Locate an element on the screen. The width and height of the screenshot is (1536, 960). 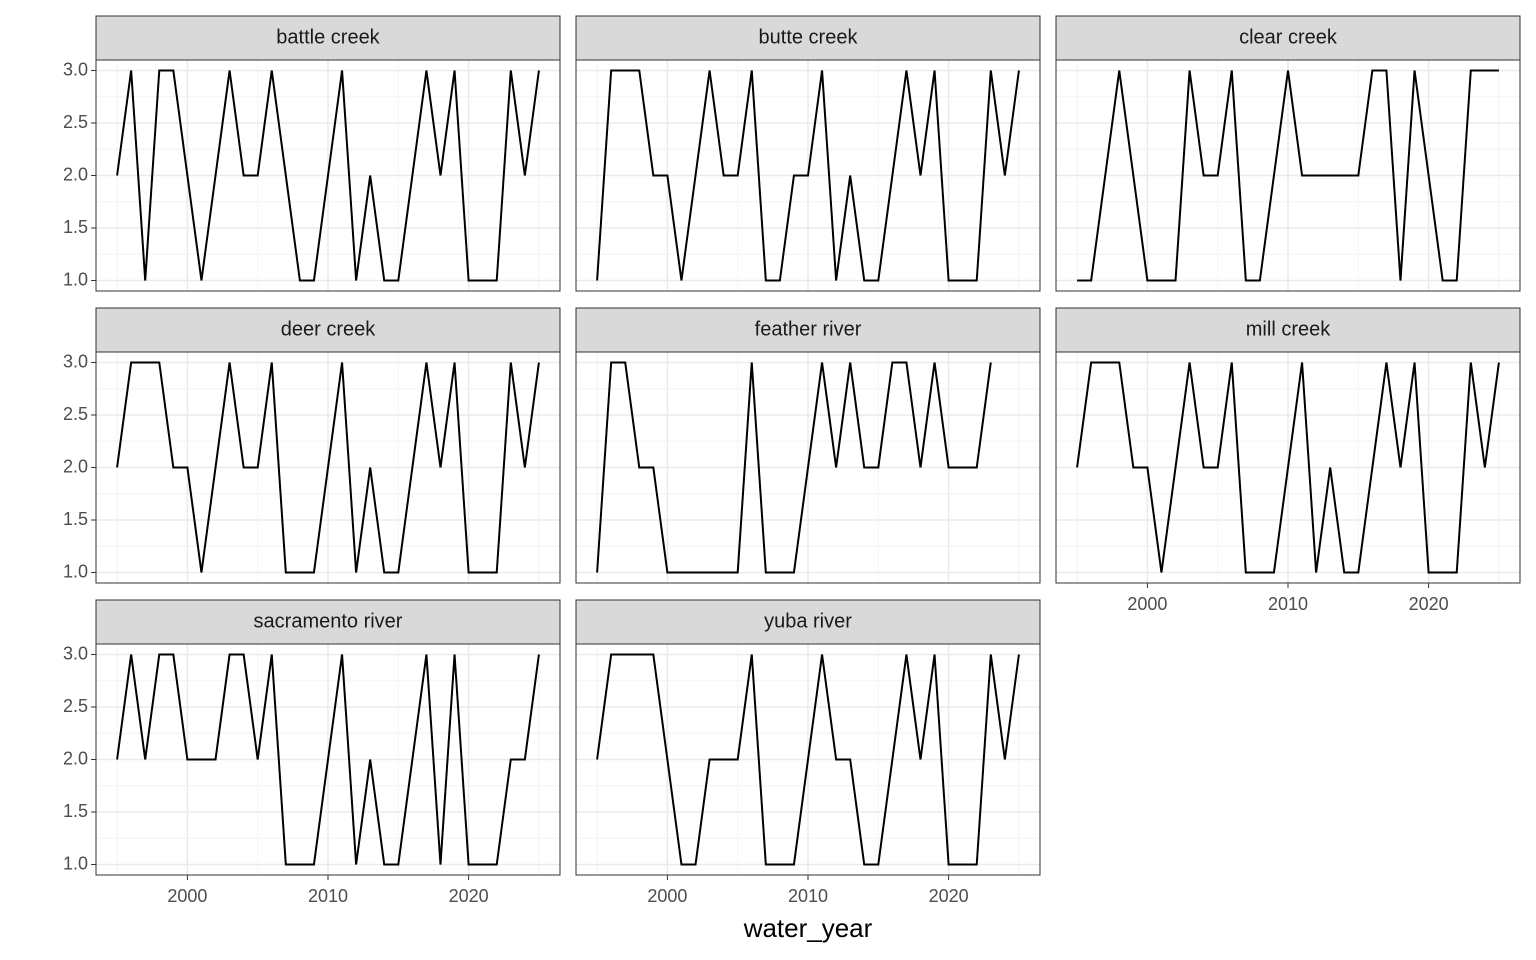
strip-label: battle creek is located at coordinates (328, 37).